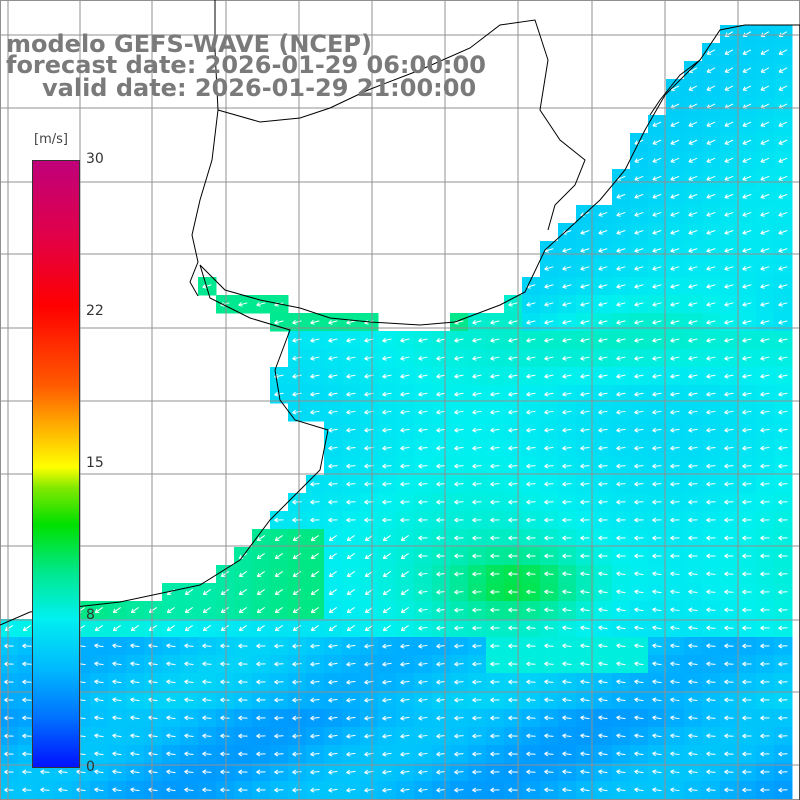 Image resolution: width=800 pixels, height=800 pixels. What do you see at coordinates (246, 65) in the screenshot?
I see `map-title-forecast-date: forecast date: 2026-01-29 06:00:00` at bounding box center [246, 65].